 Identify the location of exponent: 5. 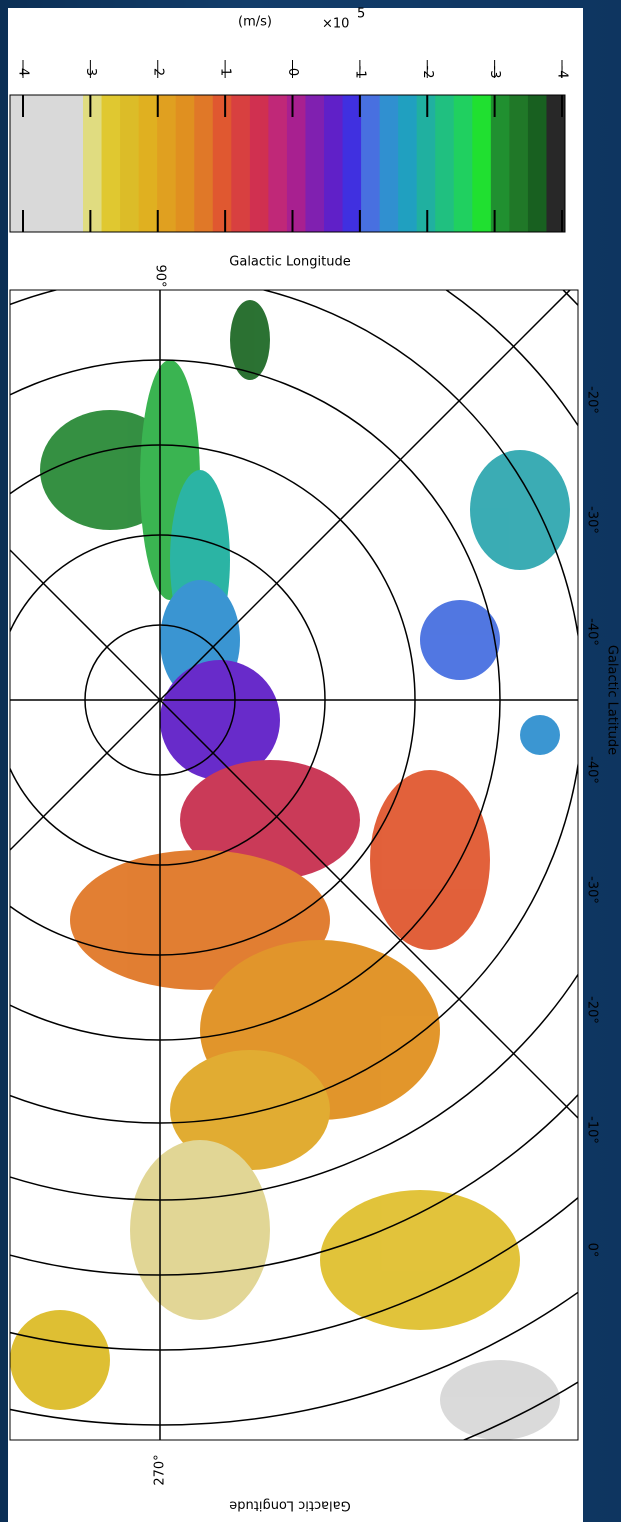
(361, 14).